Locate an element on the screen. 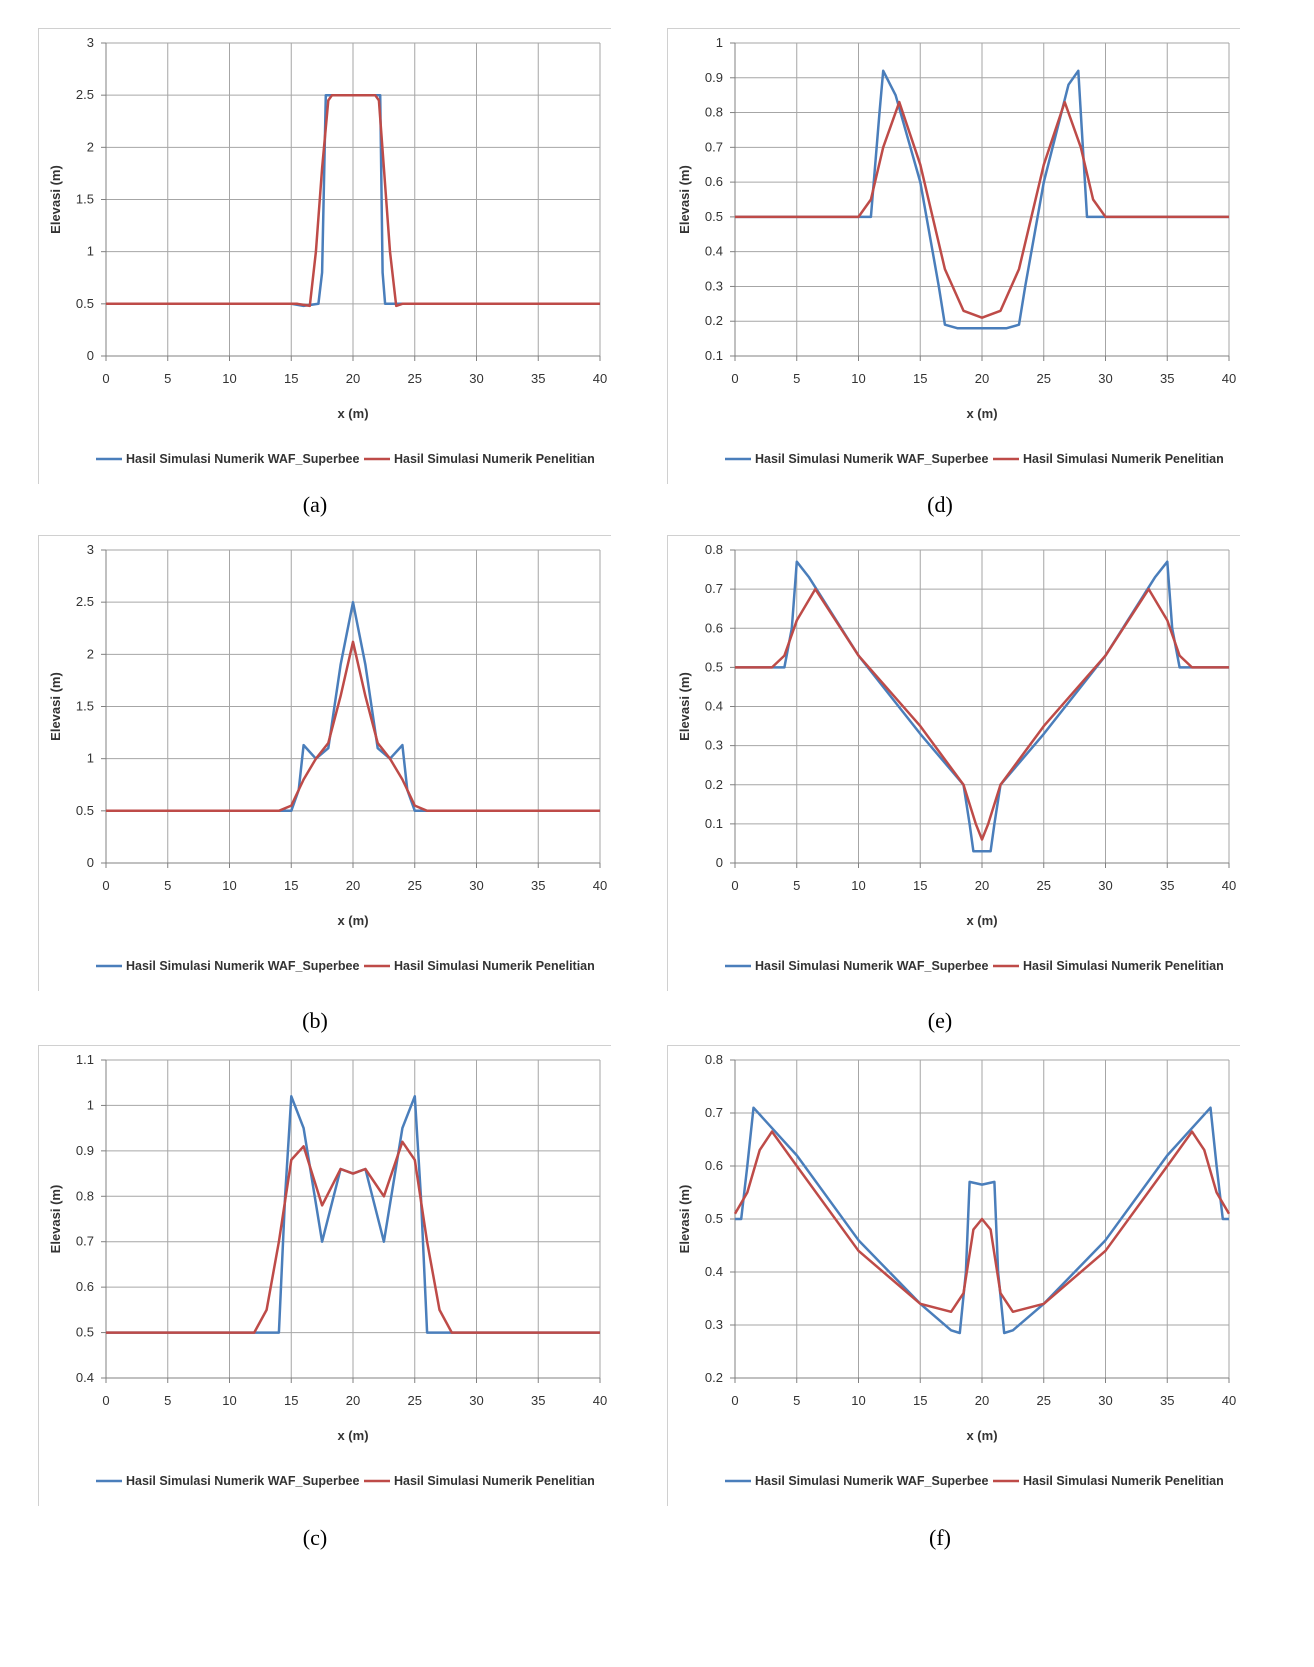  y-tick-label: 1.5 is located at coordinates (85, 199).